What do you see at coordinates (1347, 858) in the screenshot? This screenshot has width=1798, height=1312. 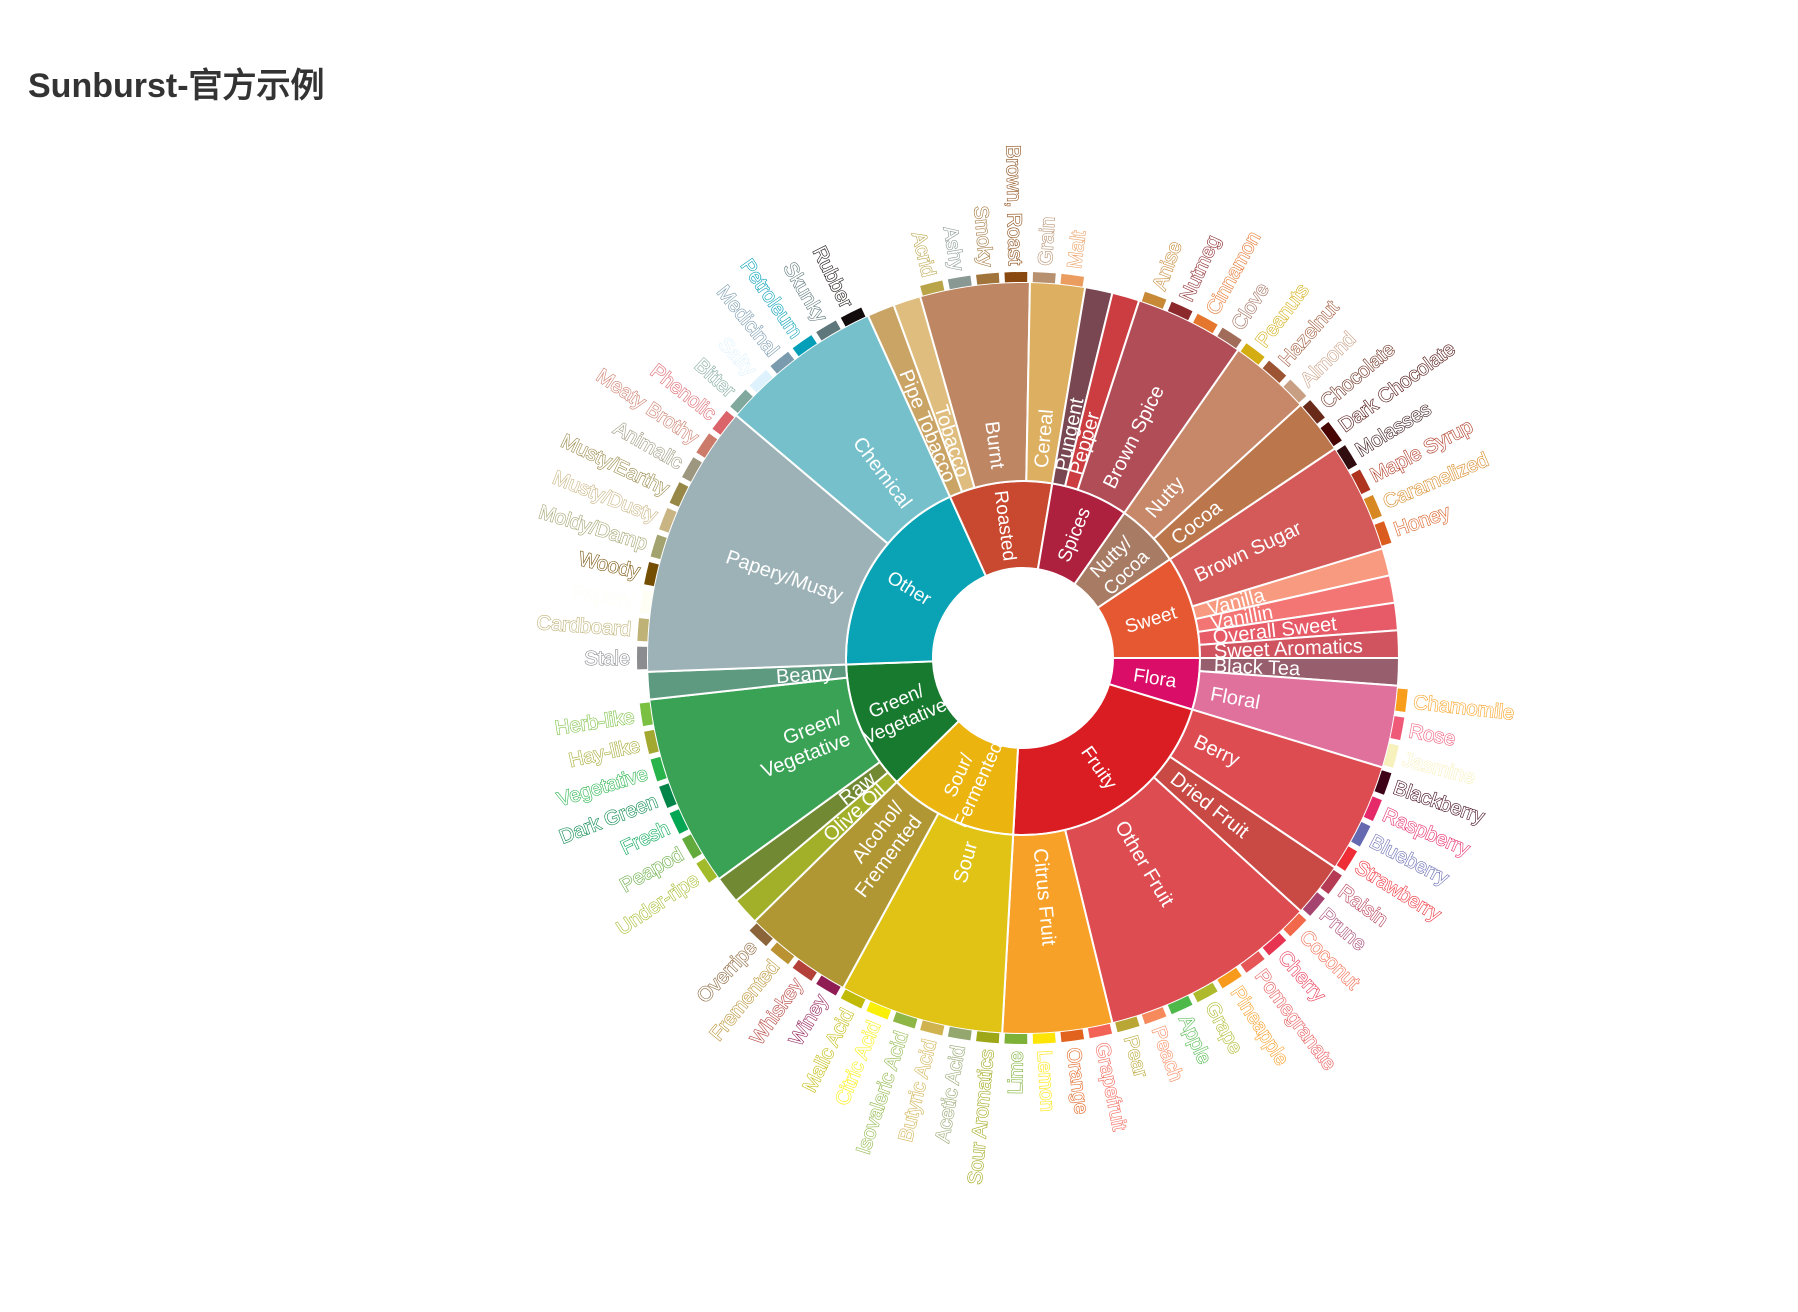 I see `arc-strawberry` at bounding box center [1347, 858].